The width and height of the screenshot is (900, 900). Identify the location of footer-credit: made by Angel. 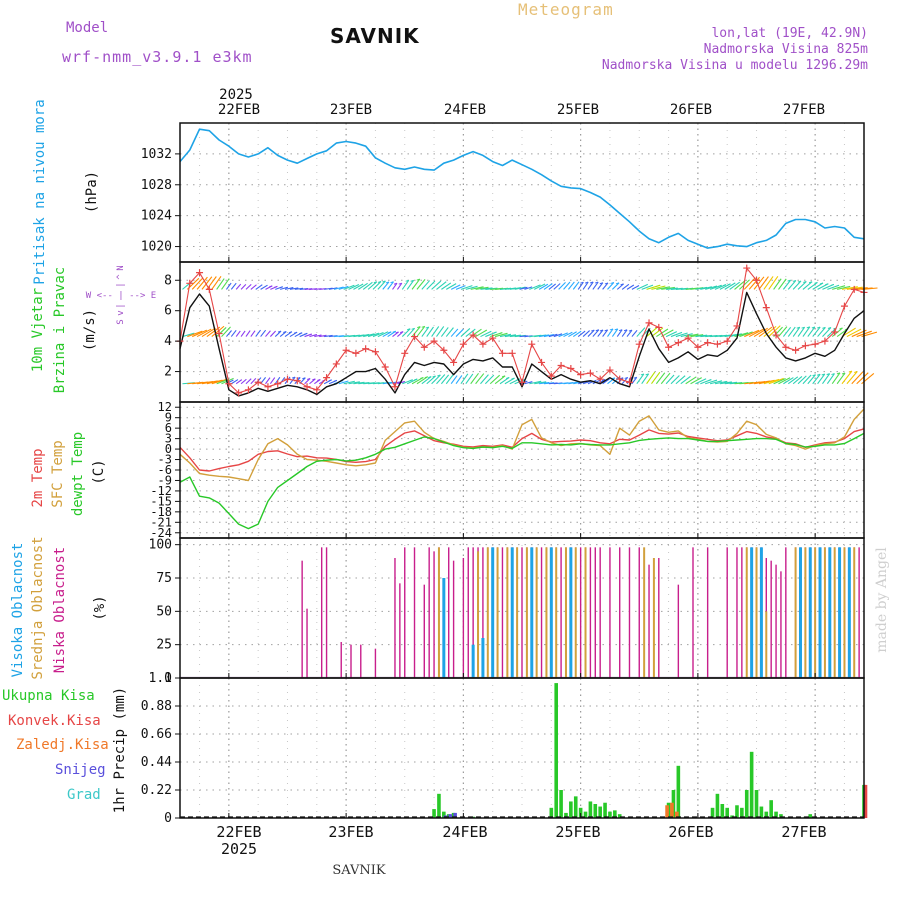
(882, 600).